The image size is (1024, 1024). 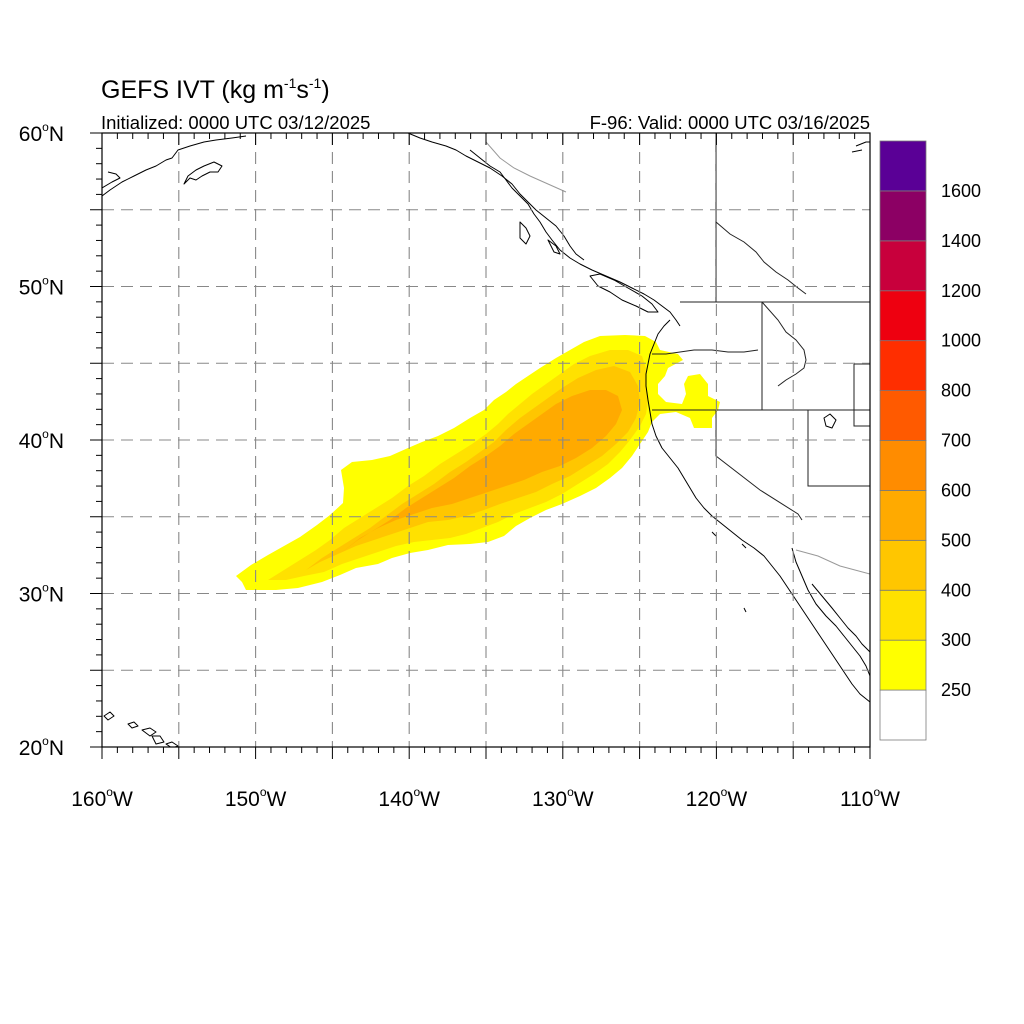 I want to click on colorbar-label: 1600, so click(x=961, y=191).